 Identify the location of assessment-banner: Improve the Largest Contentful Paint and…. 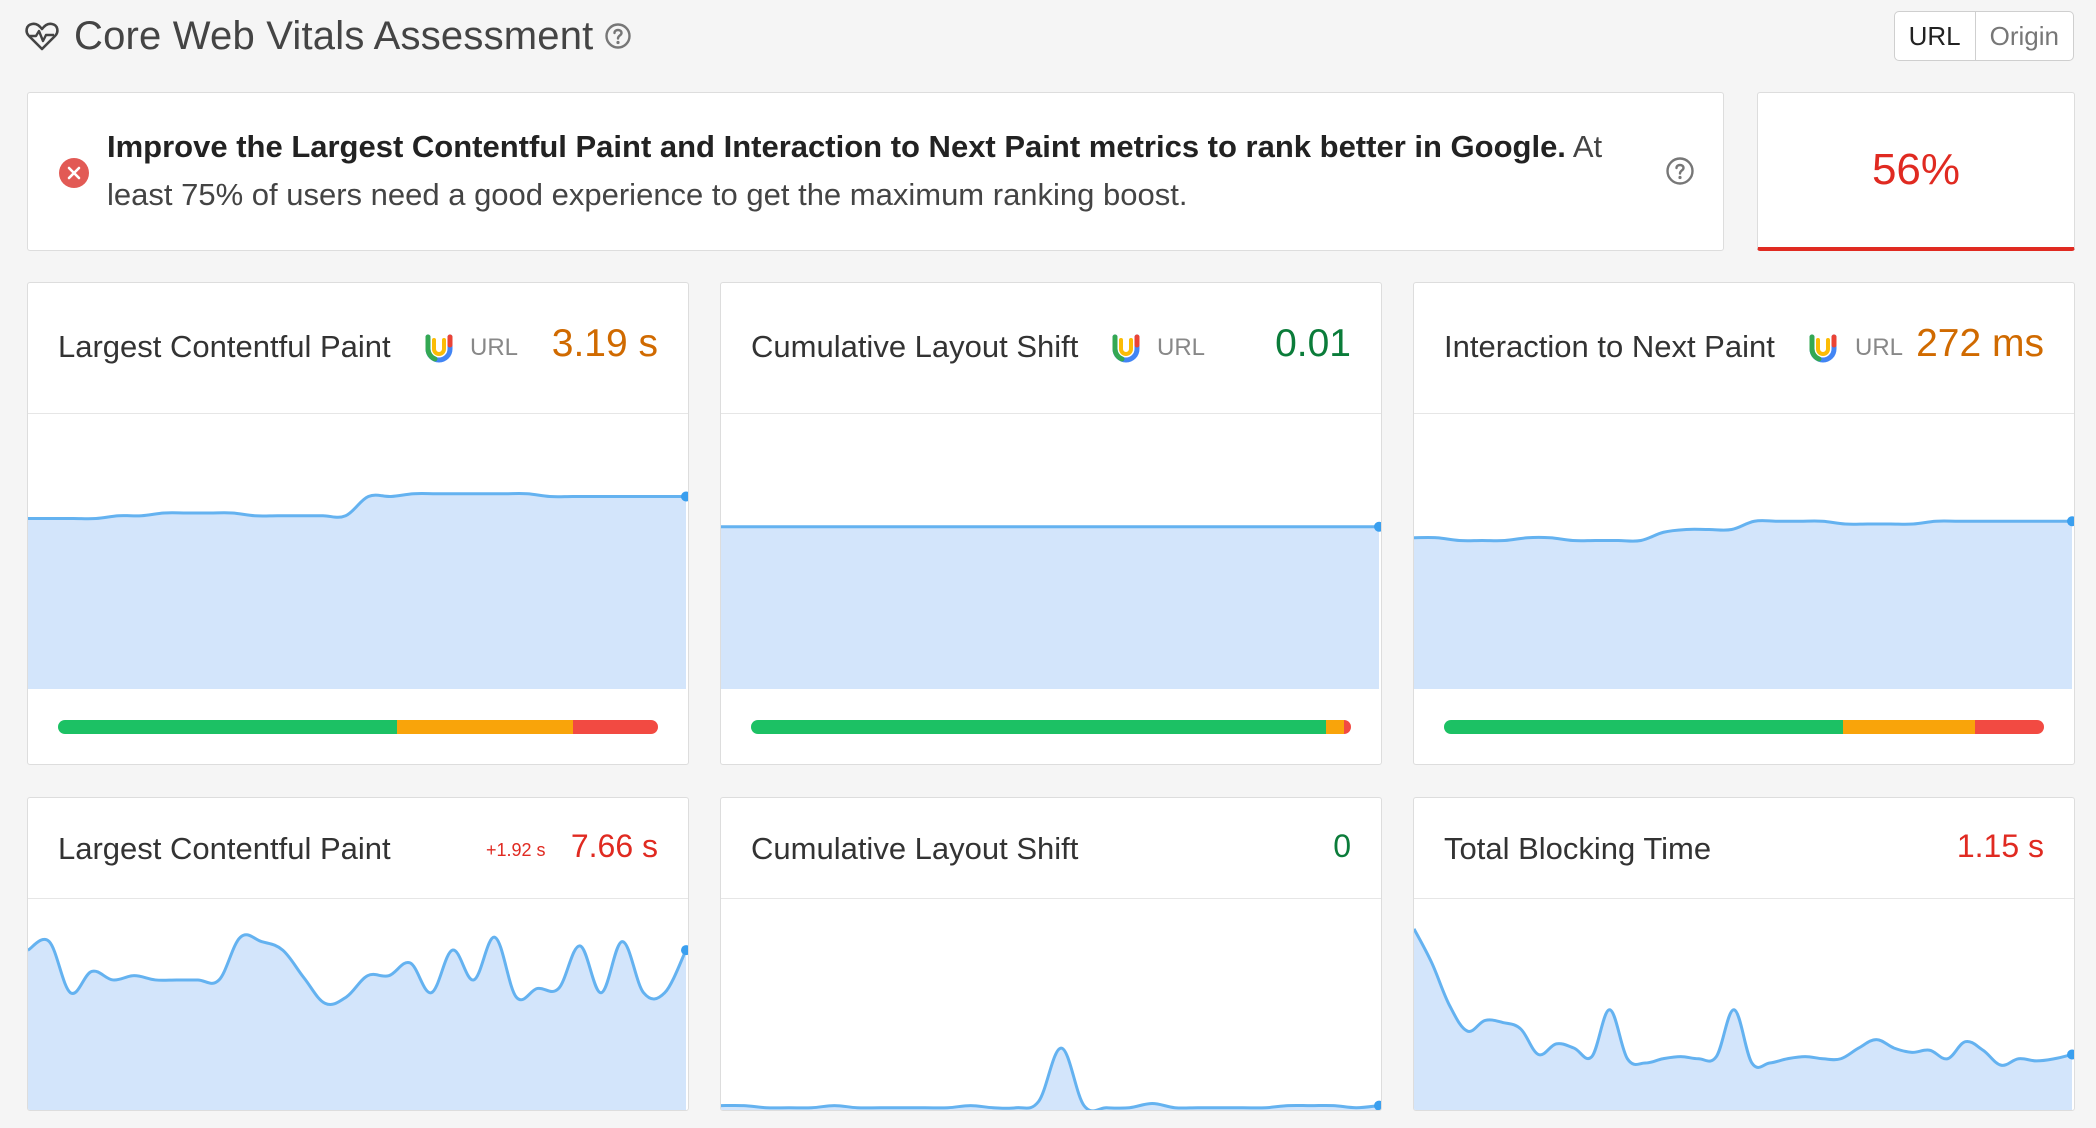
(875, 171).